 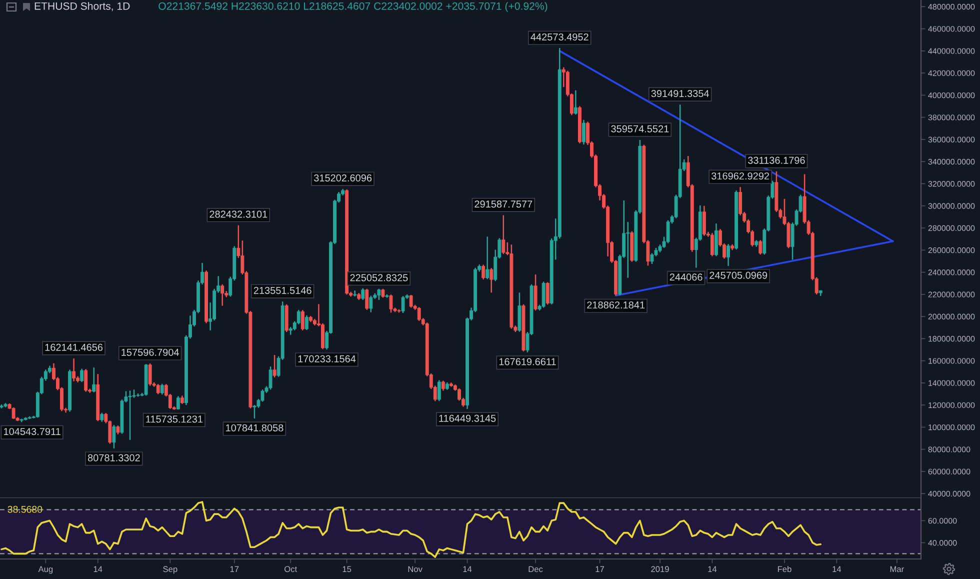 I want to click on annotation: 38.5680, so click(x=25, y=509).